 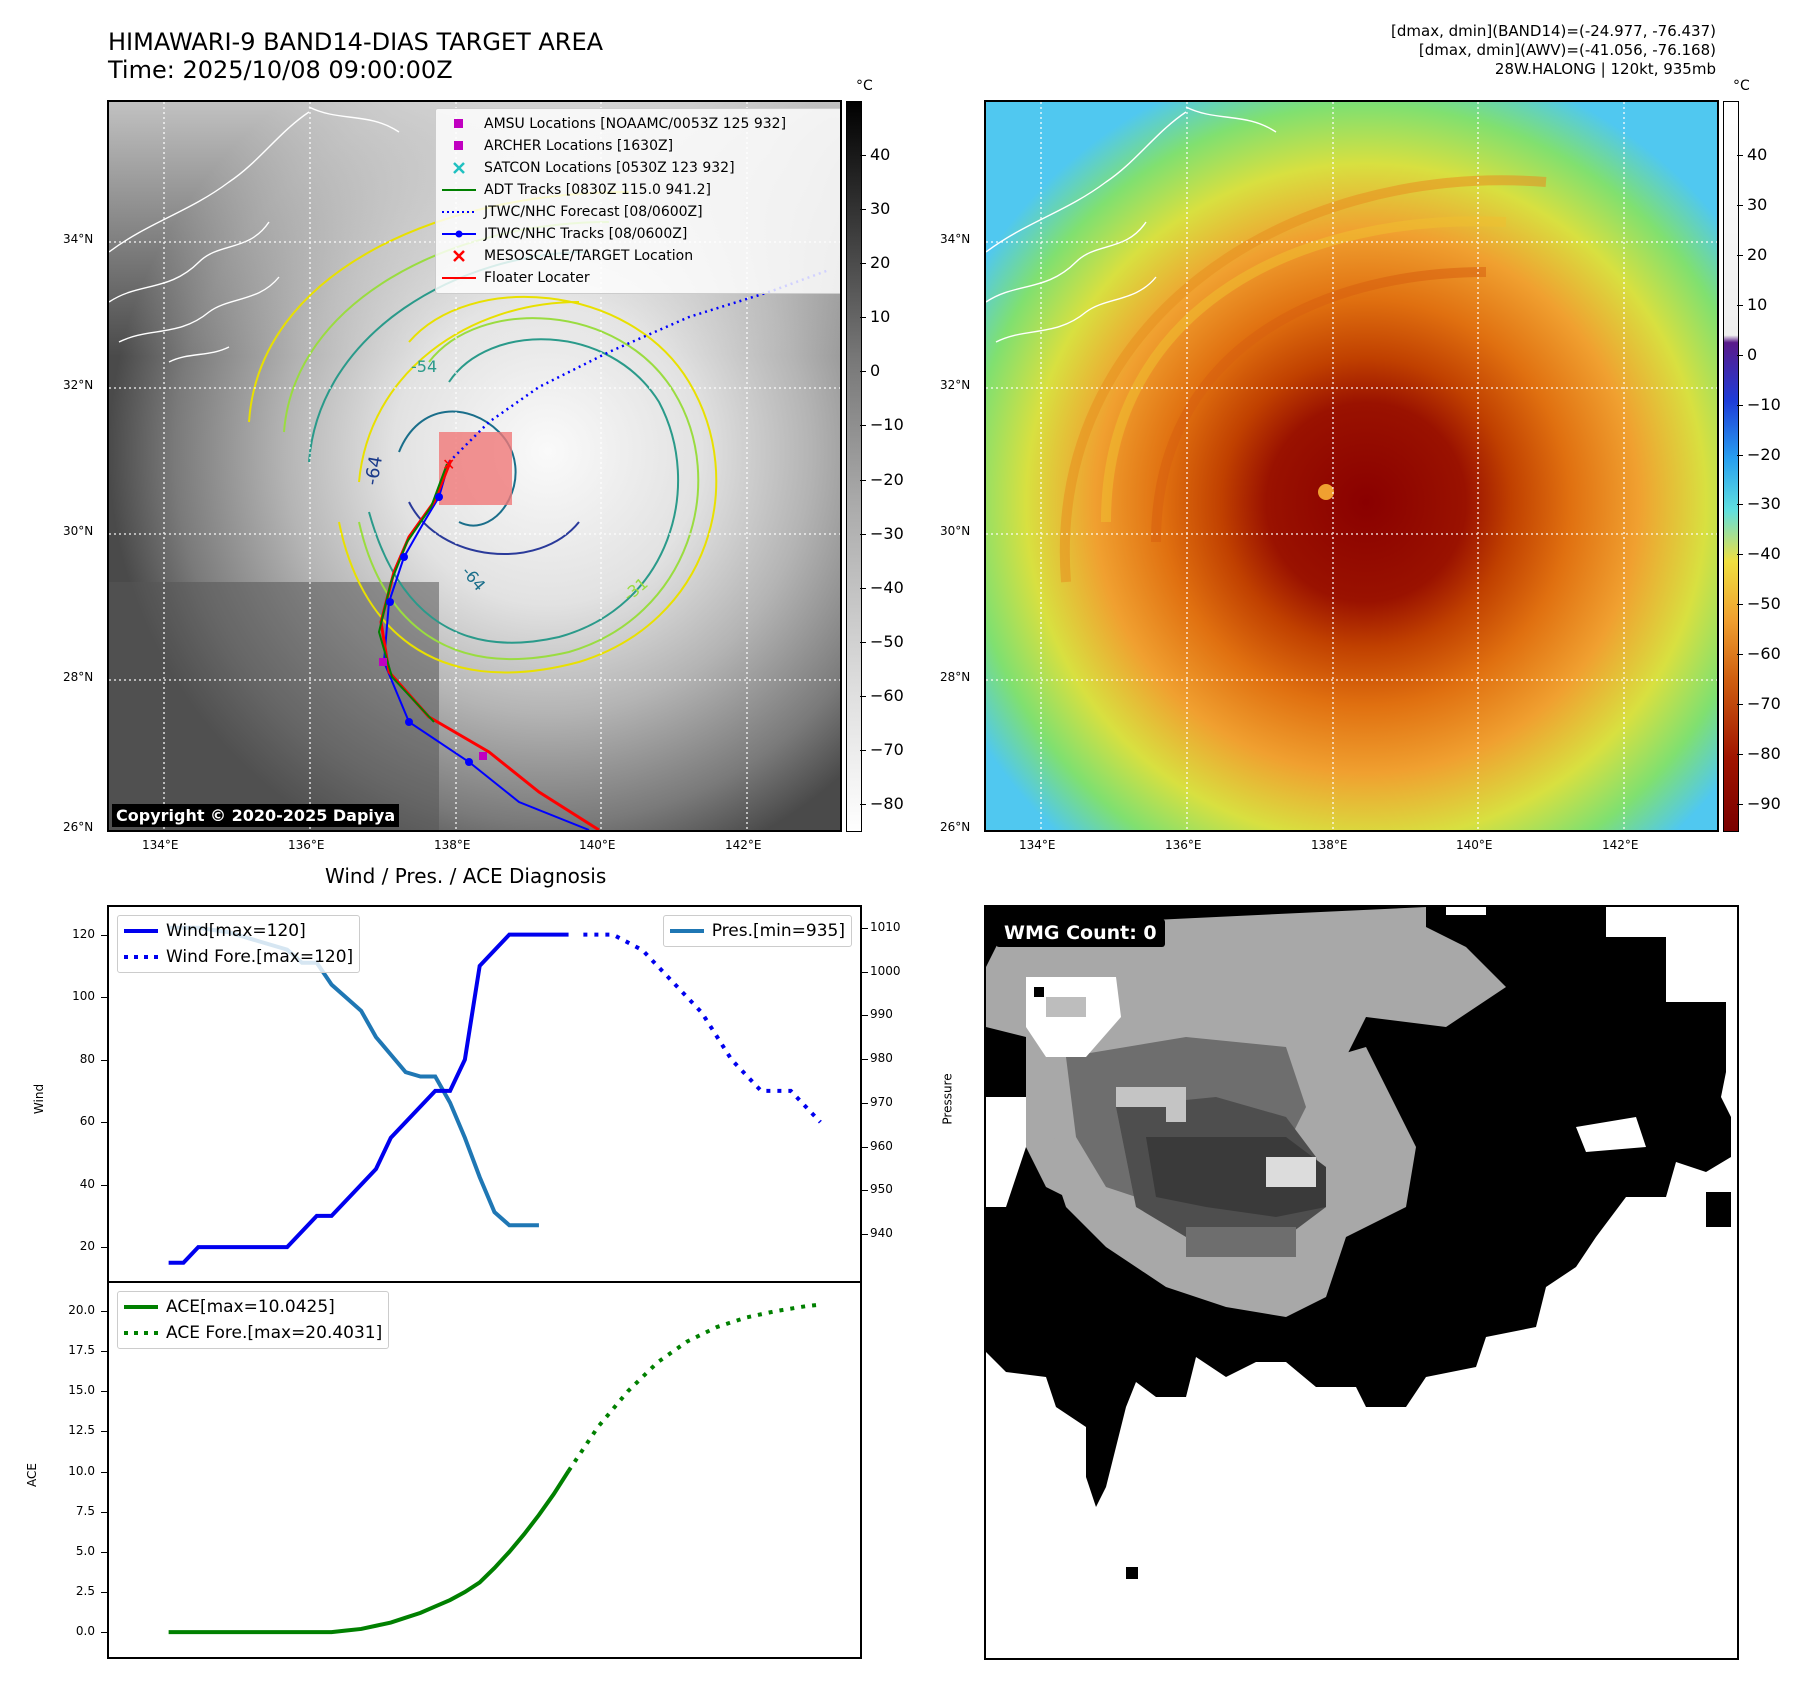 What do you see at coordinates (239, 944) in the screenshot?
I see `wind-legend: Wind[max=120] Wind Fore.[max=120]` at bounding box center [239, 944].